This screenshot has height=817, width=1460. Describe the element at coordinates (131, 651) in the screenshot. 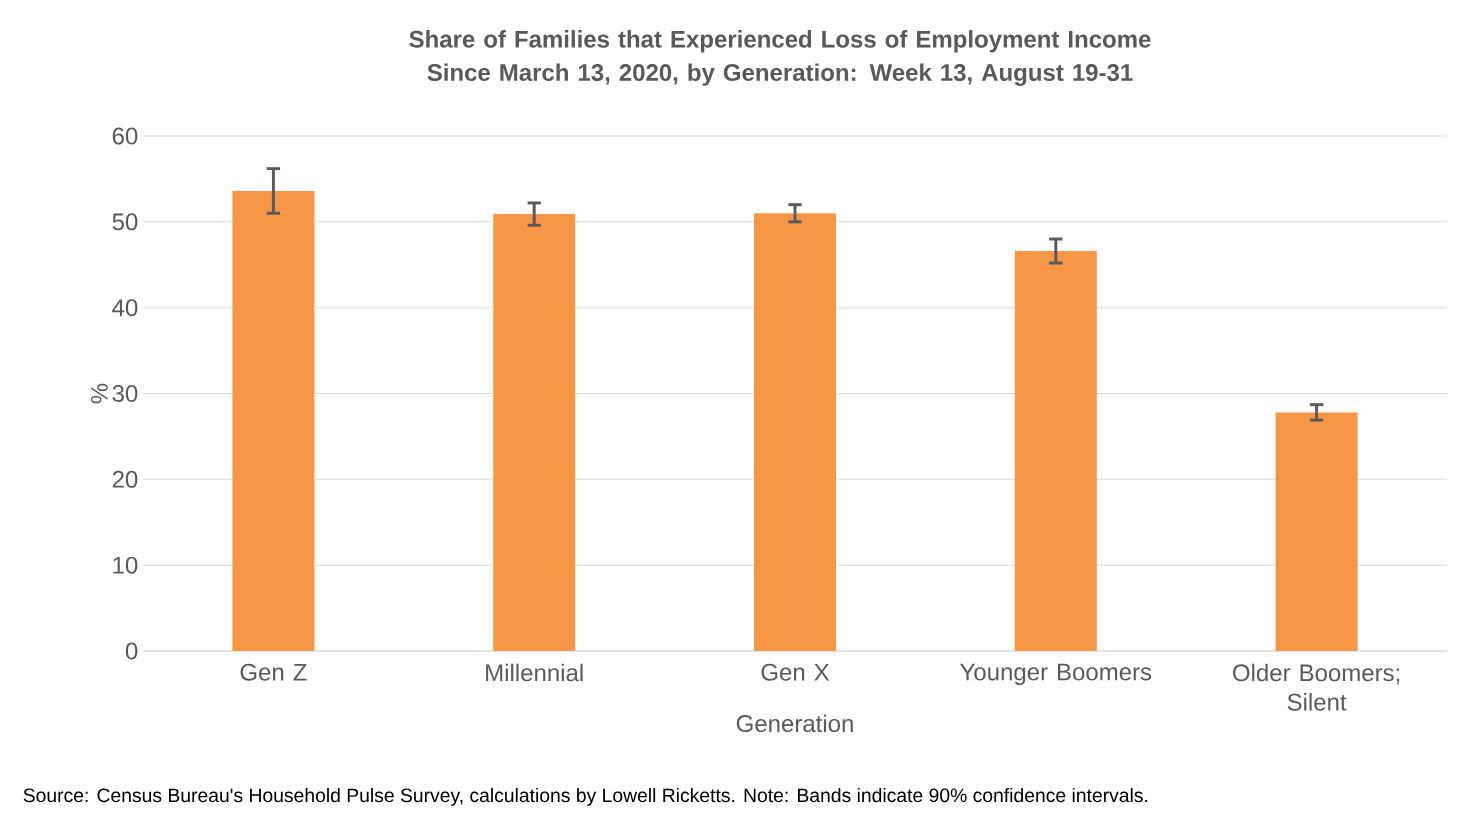

I see `y-tick-label: 0` at that location.